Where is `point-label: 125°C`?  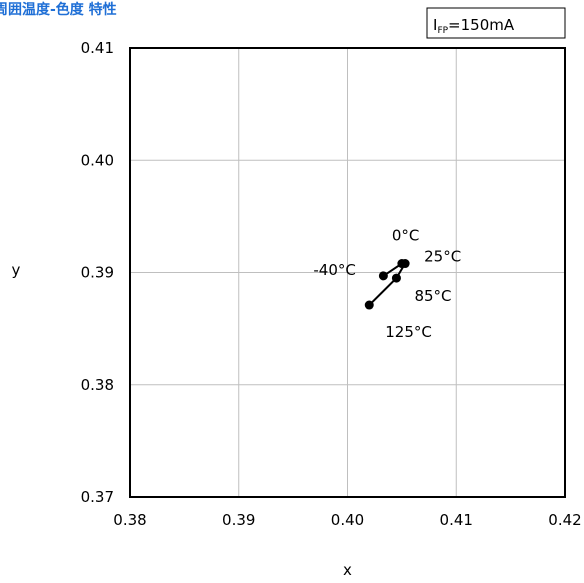
point-label: 125°C is located at coordinates (408, 332).